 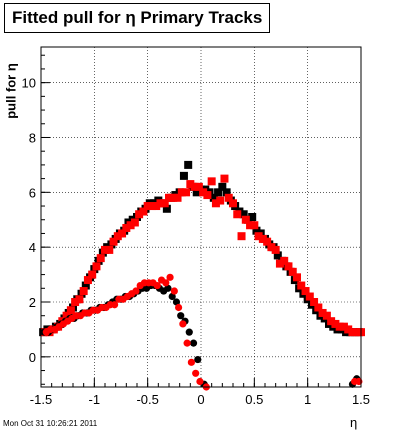 What do you see at coordinates (361, 399) in the screenshot?
I see `x-tick-label: 1.5` at bounding box center [361, 399].